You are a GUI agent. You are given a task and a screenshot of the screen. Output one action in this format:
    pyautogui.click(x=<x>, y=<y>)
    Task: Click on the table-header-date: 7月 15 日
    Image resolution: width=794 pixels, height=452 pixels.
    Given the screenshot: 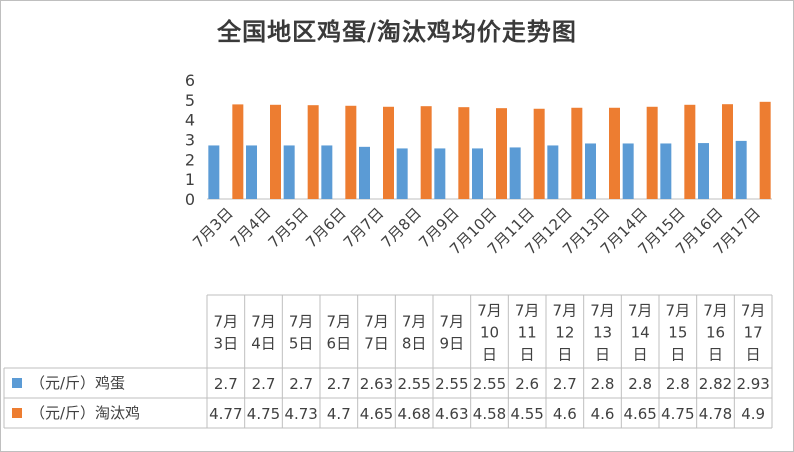 What is the action you would take?
    pyautogui.click(x=678, y=333)
    